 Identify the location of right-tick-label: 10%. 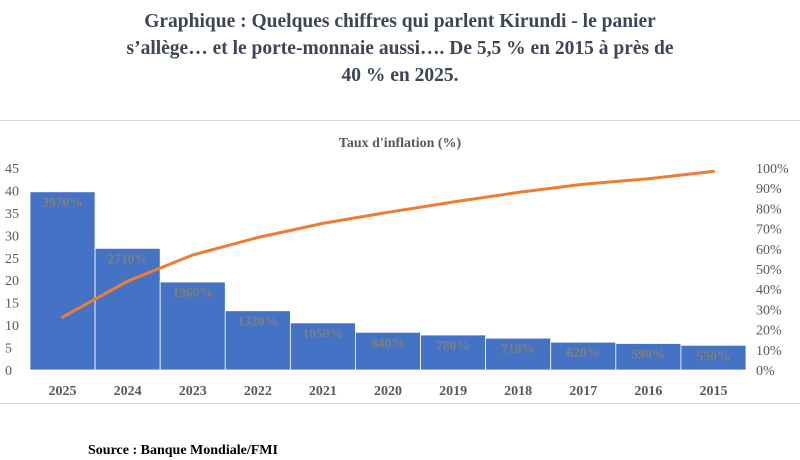
(769, 351).